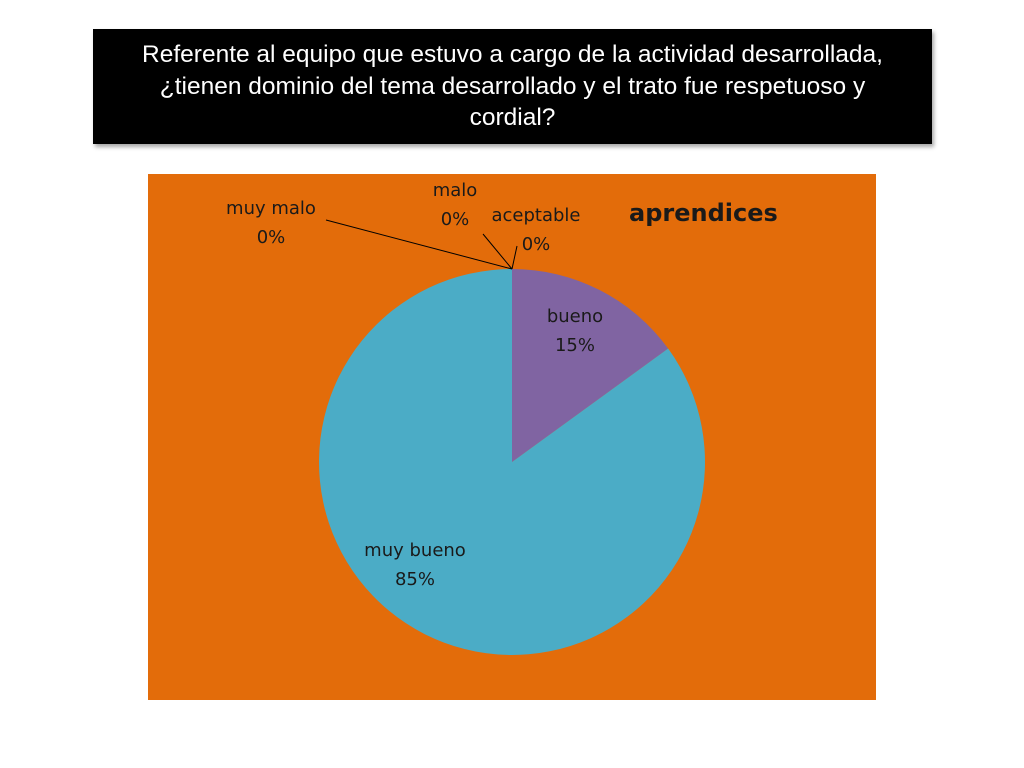  What do you see at coordinates (271, 208) in the screenshot?
I see `slice-category-text: muy malo` at bounding box center [271, 208].